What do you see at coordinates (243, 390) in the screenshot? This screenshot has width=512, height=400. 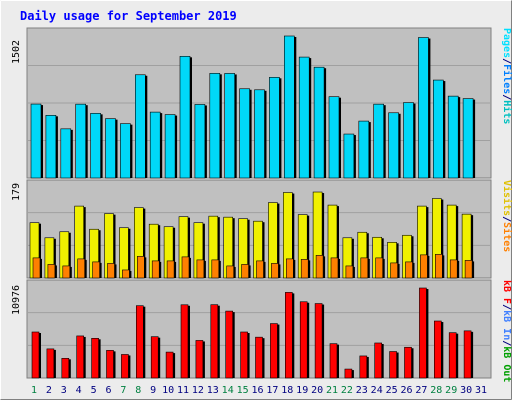 I see `day-label-15: 15` at bounding box center [243, 390].